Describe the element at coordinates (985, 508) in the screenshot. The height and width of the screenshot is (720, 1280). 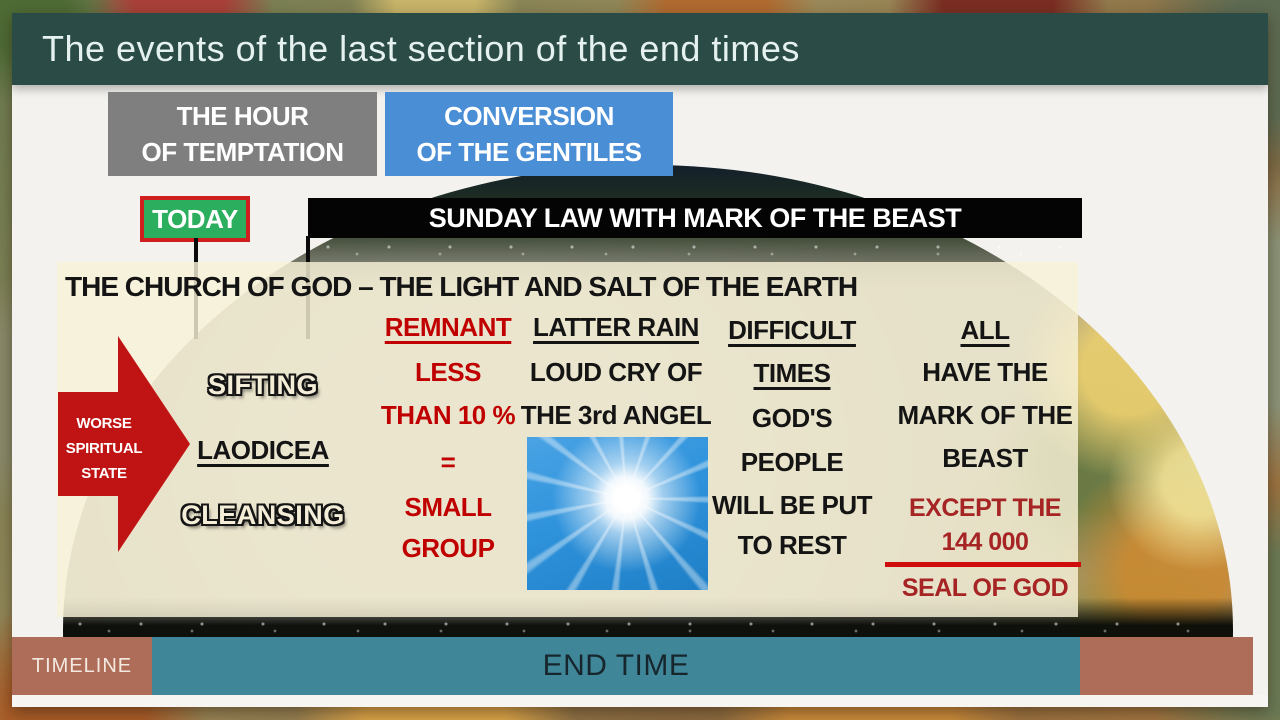
I see `column-all-exception-line: EXCEPT THE` at that location.